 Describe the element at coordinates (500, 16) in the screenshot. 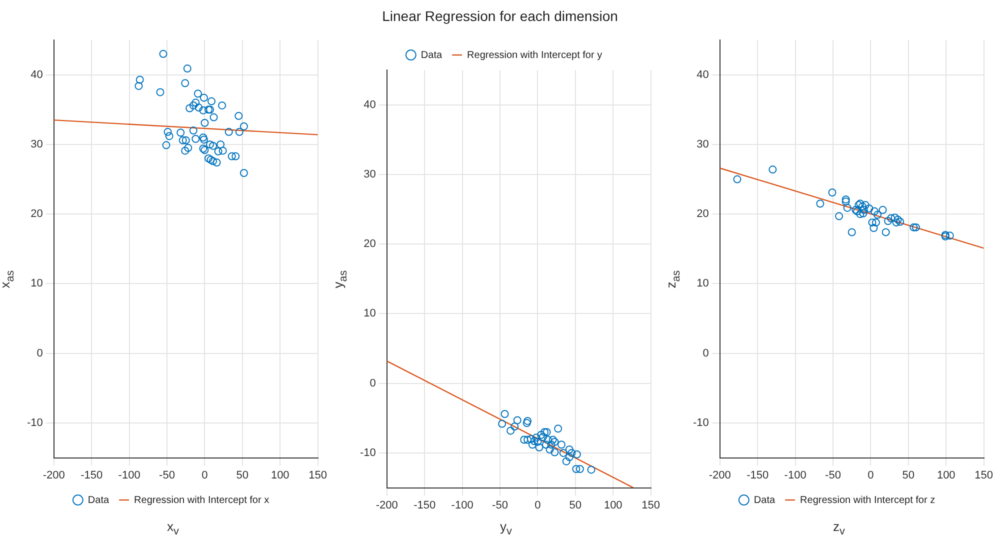

I see `chart-title: Linear Regression for each dimension` at that location.